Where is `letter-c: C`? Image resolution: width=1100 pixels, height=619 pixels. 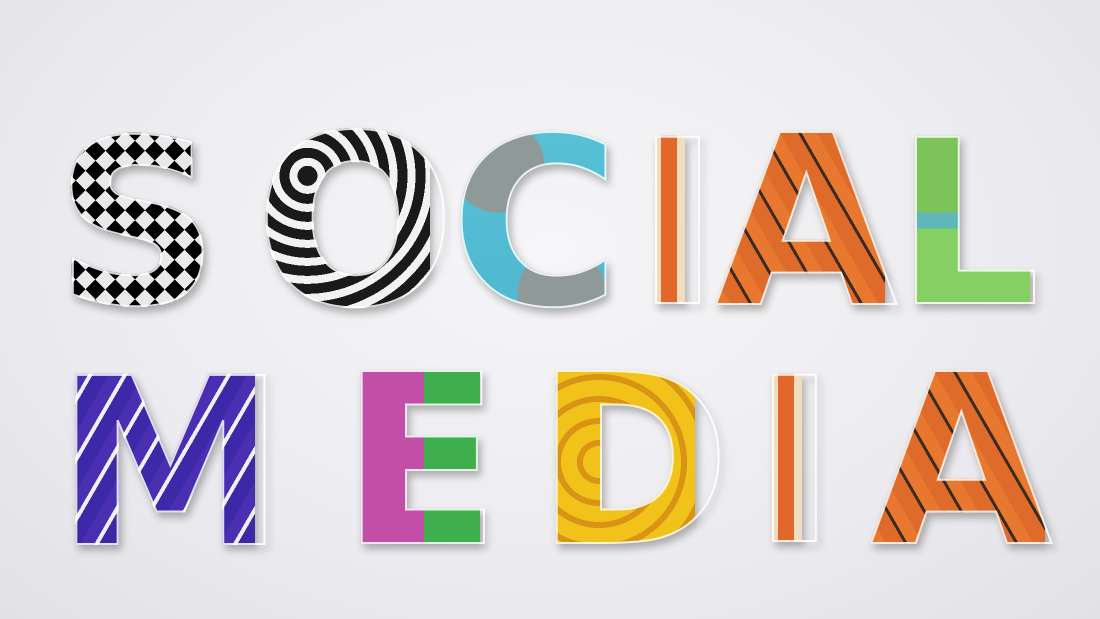
letter-c: C is located at coordinates (535, 224).